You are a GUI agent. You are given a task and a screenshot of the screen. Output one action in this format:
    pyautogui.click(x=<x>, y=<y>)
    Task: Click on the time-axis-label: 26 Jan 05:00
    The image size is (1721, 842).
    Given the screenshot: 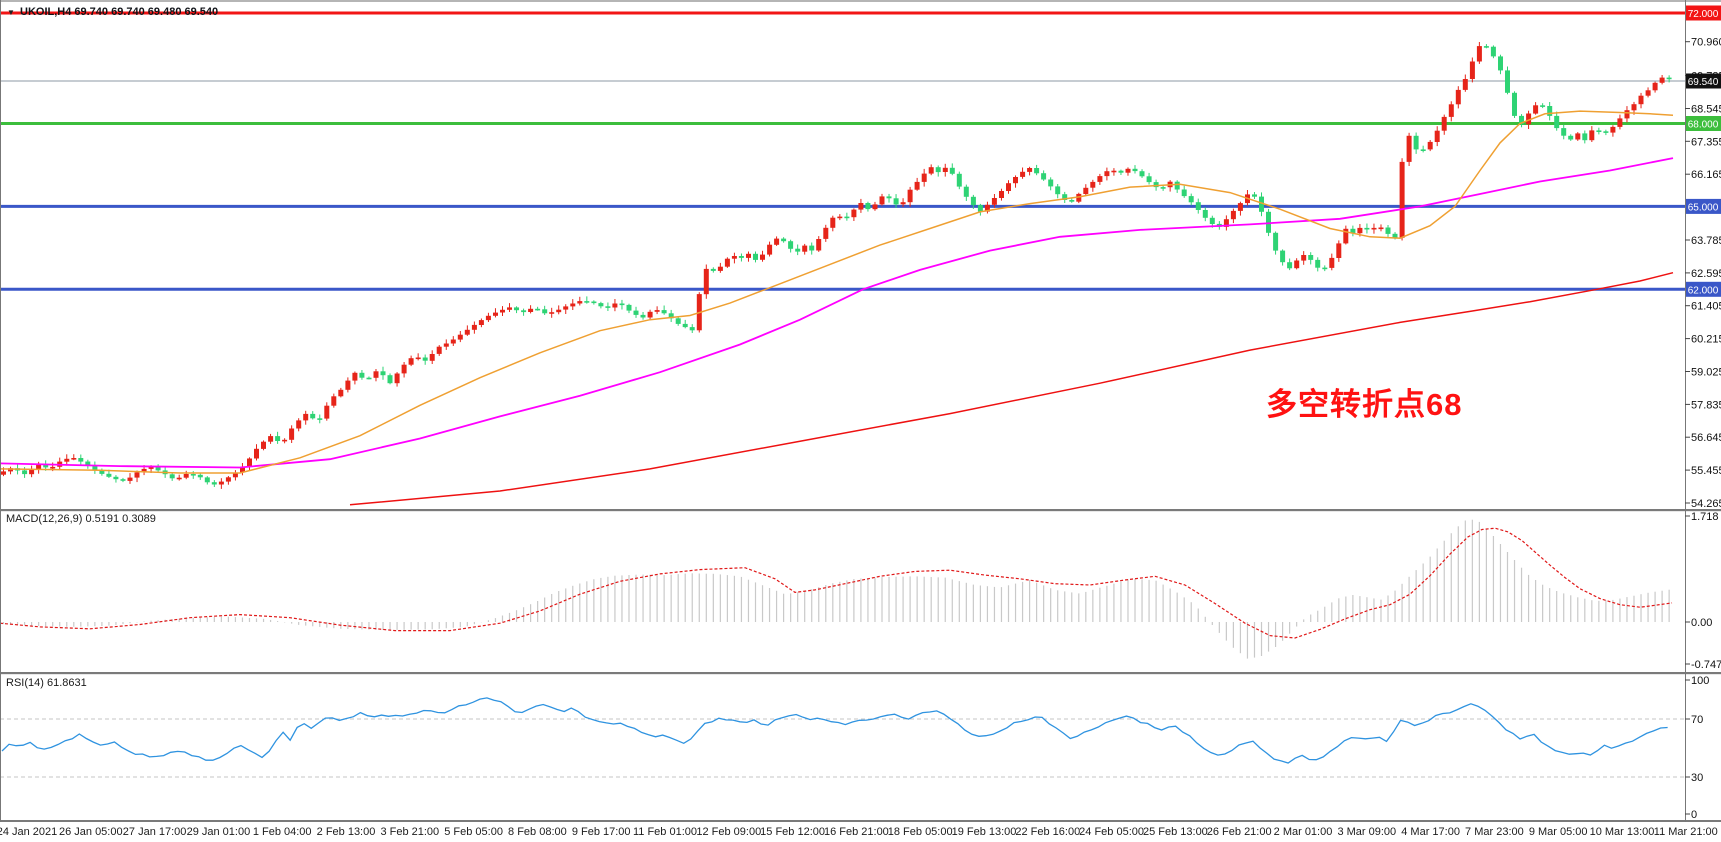 What is the action you would take?
    pyautogui.click(x=91, y=832)
    